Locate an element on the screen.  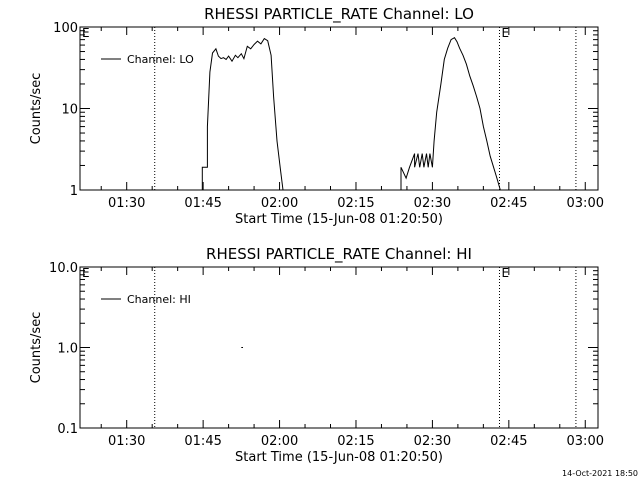
panel-1-x-tick-label: 02:45 is located at coordinates (508, 203).